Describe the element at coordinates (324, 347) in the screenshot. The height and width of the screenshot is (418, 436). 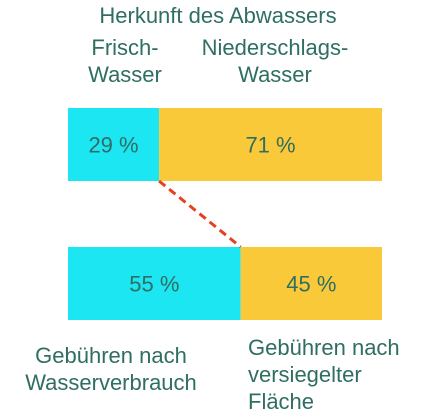
I see `label-gebuehren-flaeche-line-1: Gebühren nach` at that location.